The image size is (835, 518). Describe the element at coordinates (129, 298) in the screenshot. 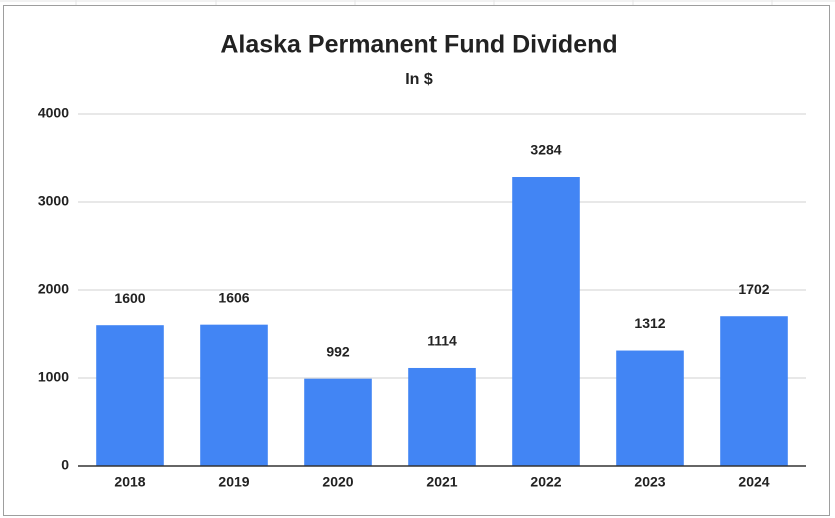

I see `data-label: 1600` at that location.